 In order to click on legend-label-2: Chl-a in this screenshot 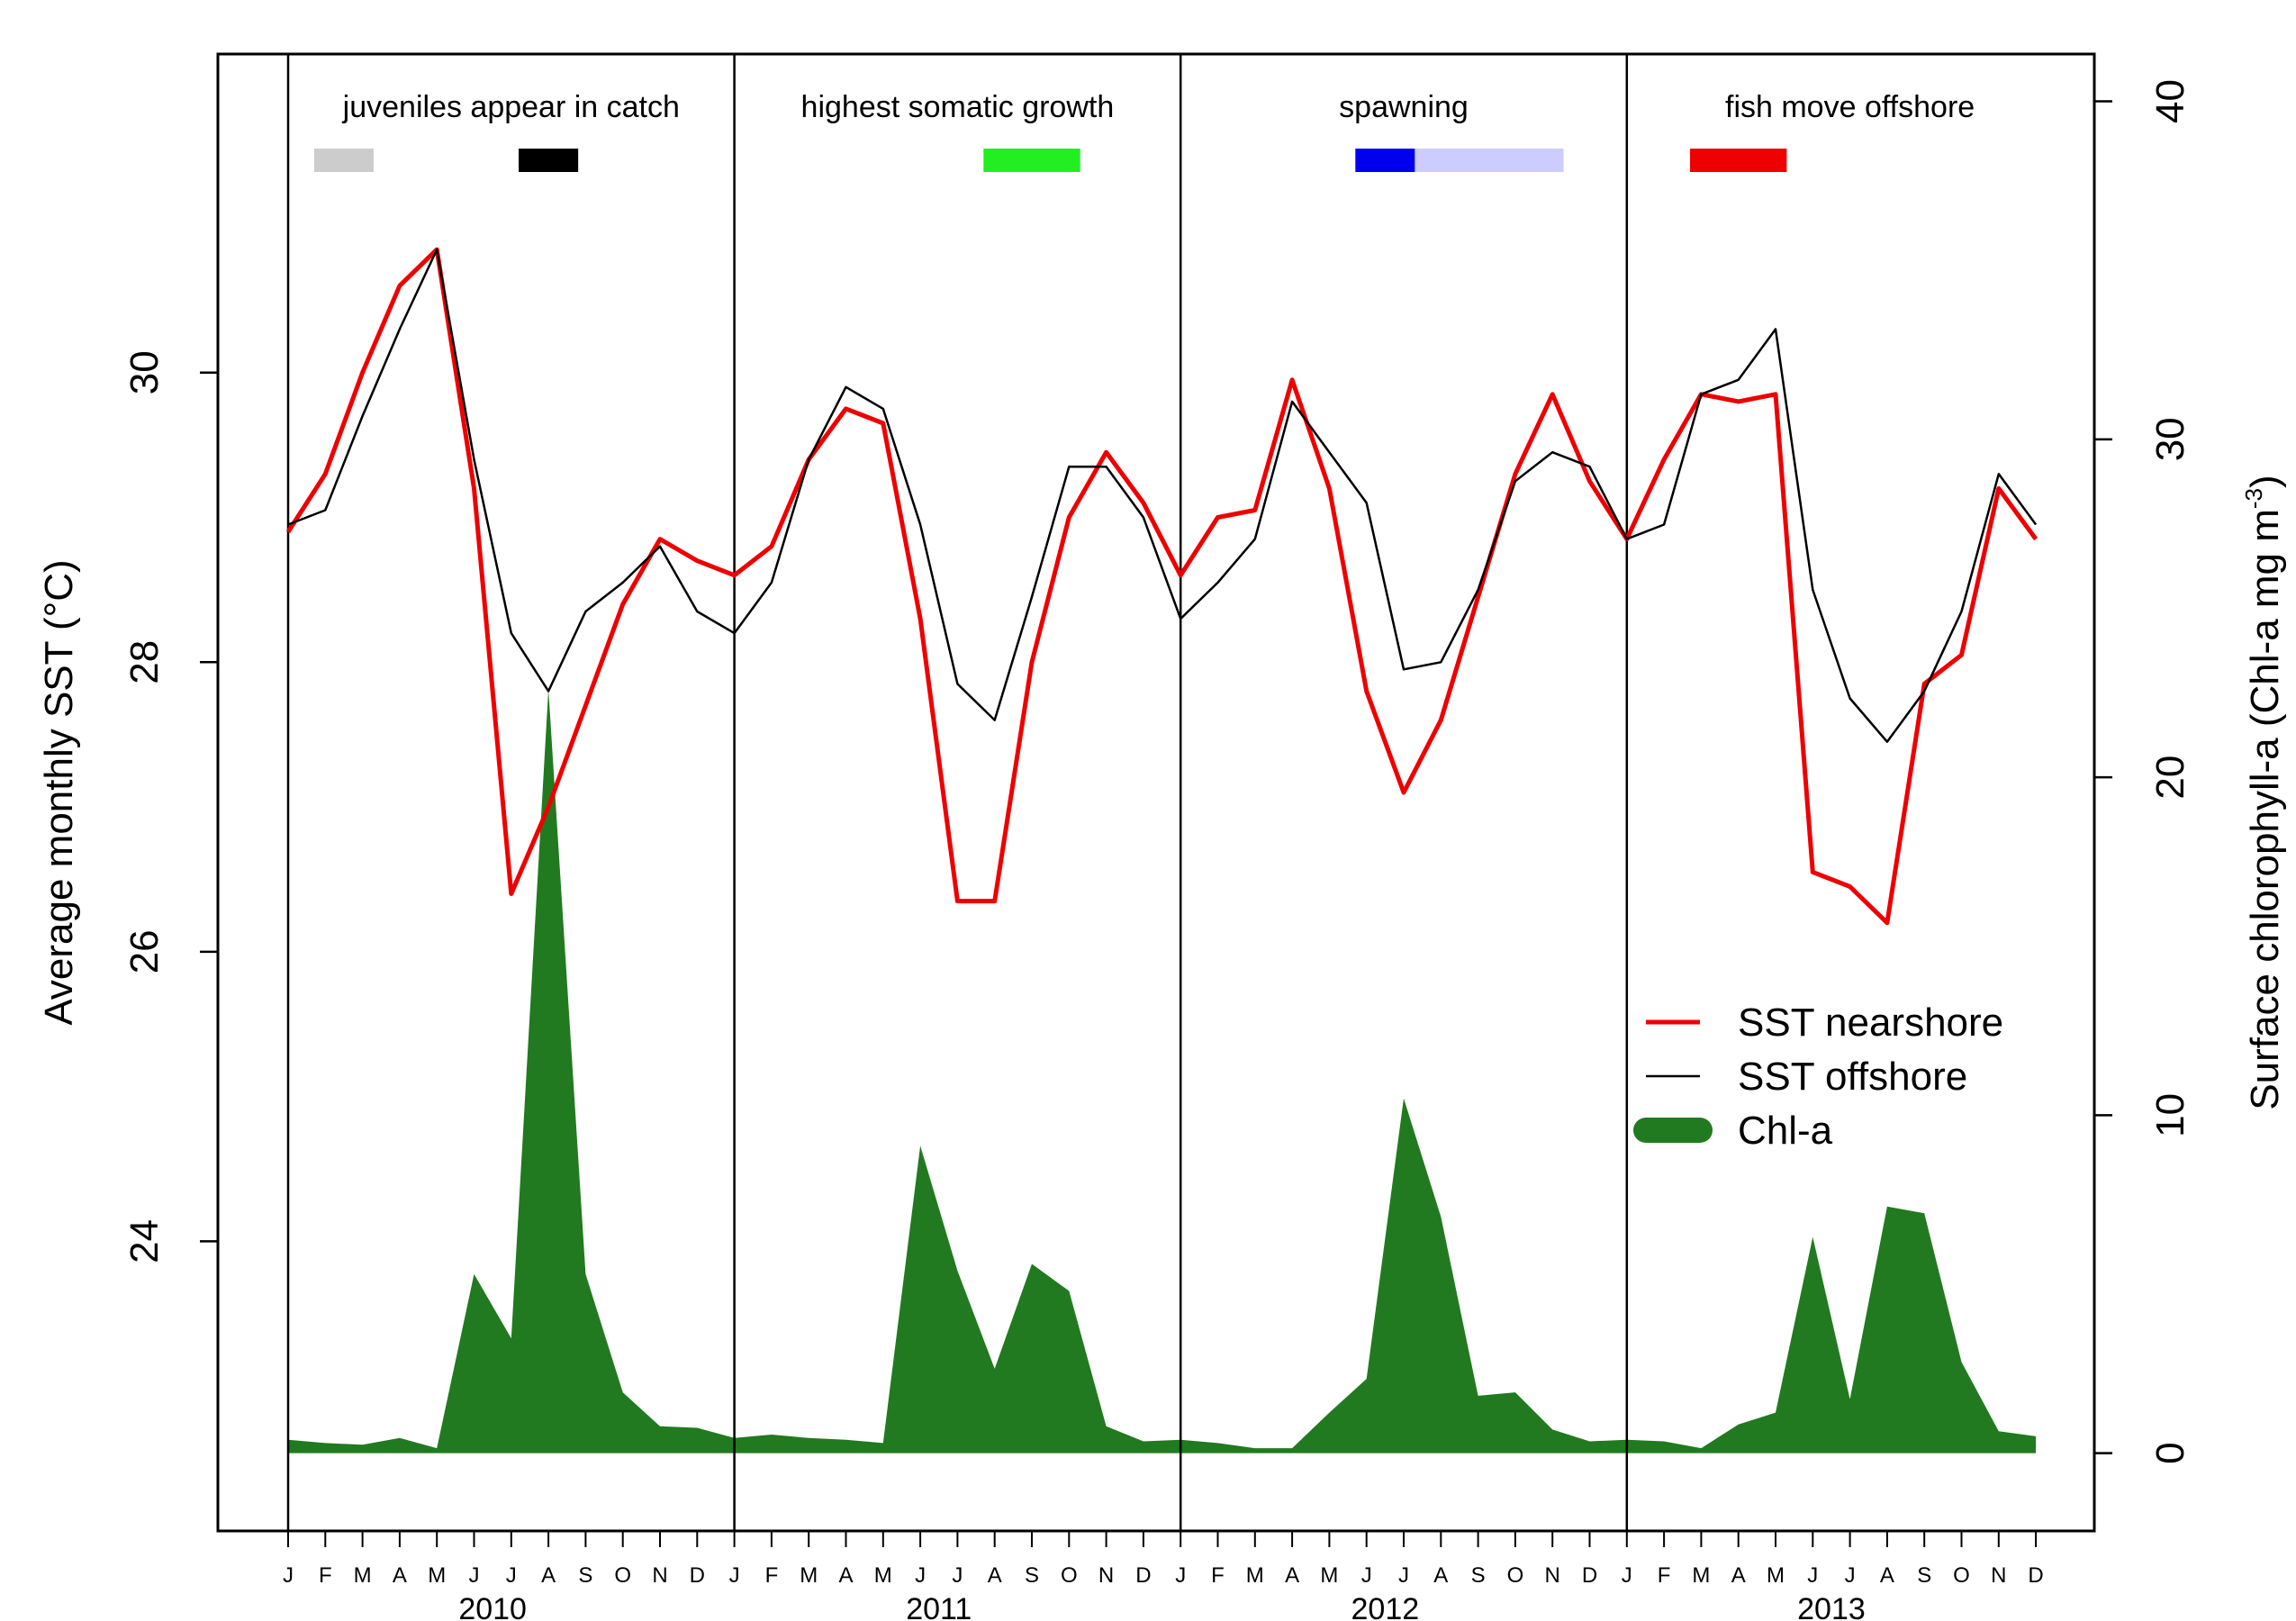, I will do `click(1785, 1131)`.